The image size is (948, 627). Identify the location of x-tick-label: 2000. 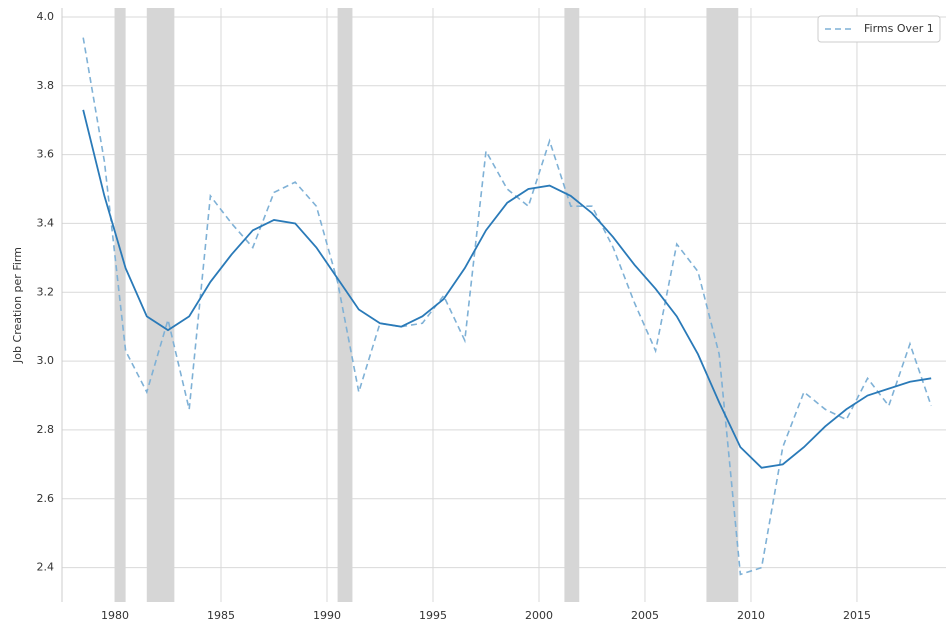
(539, 615).